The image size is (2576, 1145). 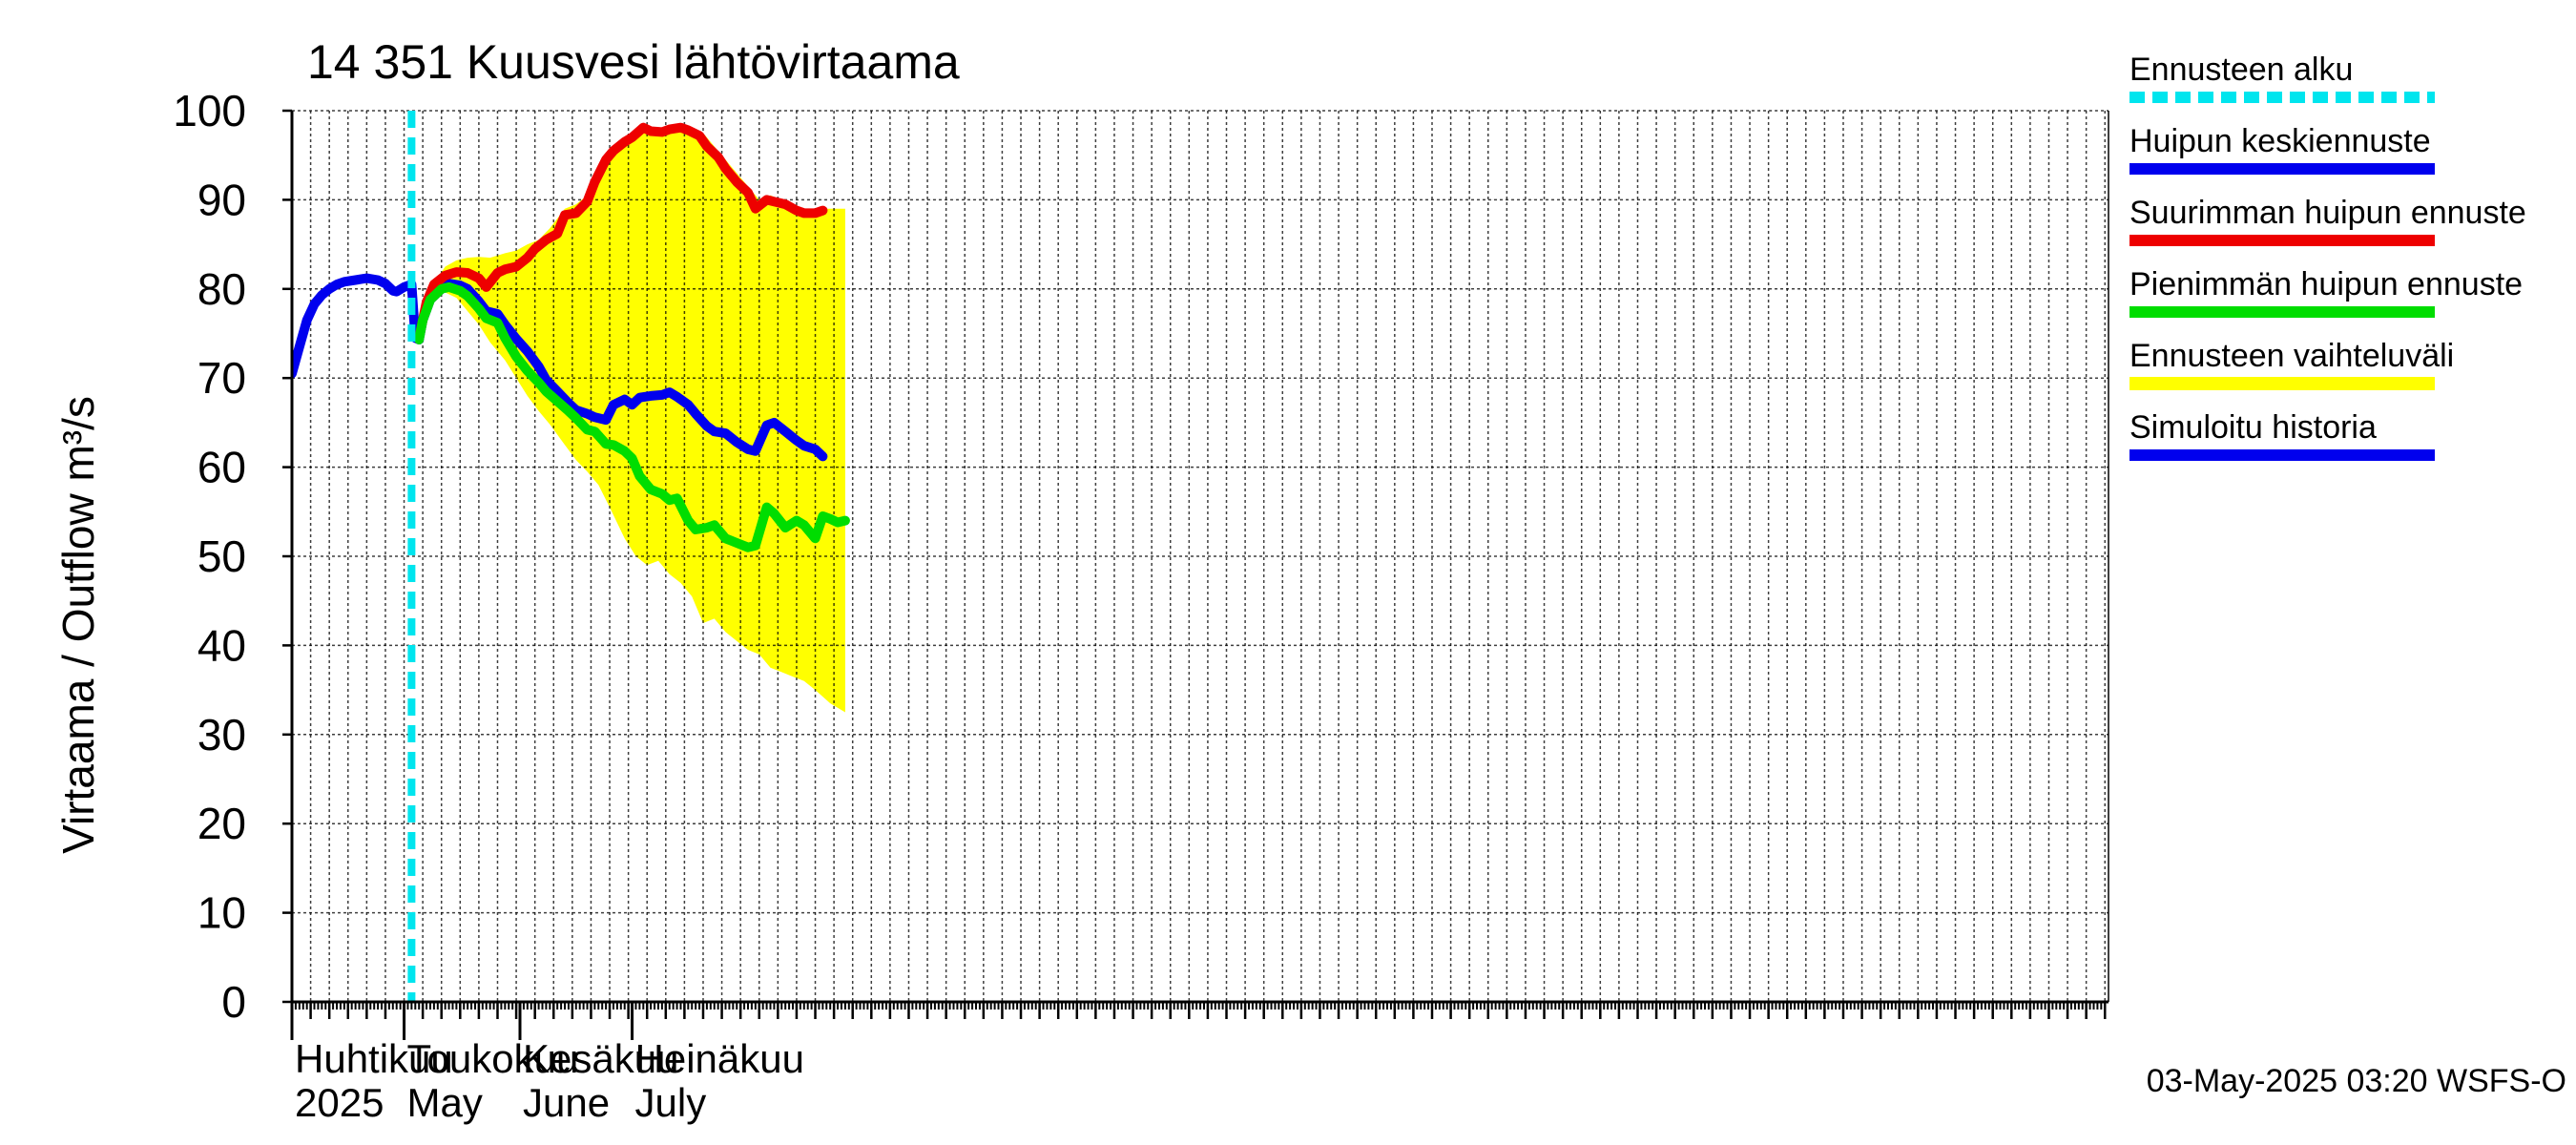 I want to click on y-tick-label: 60, so click(x=221, y=468).